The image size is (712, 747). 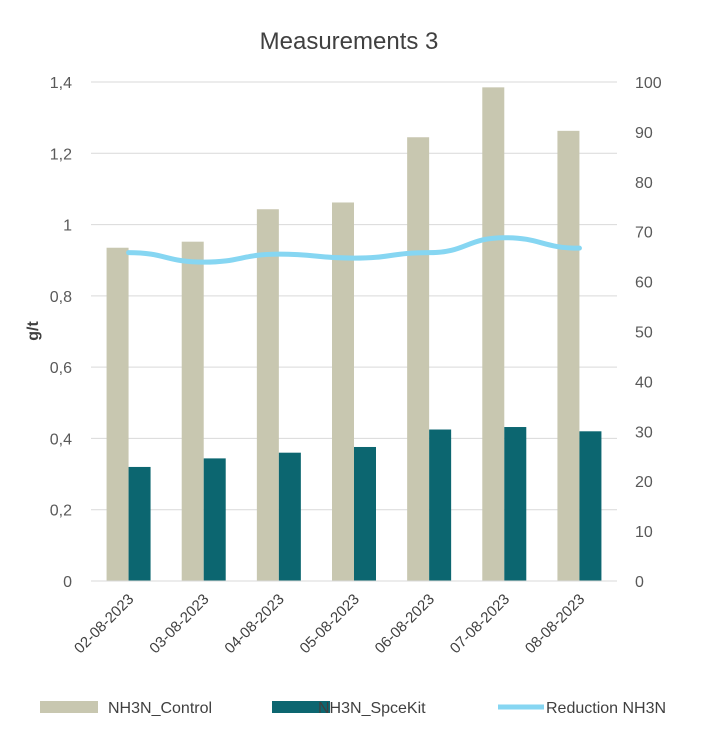 I want to click on y-tick-label: 1,2, so click(x=61, y=154).